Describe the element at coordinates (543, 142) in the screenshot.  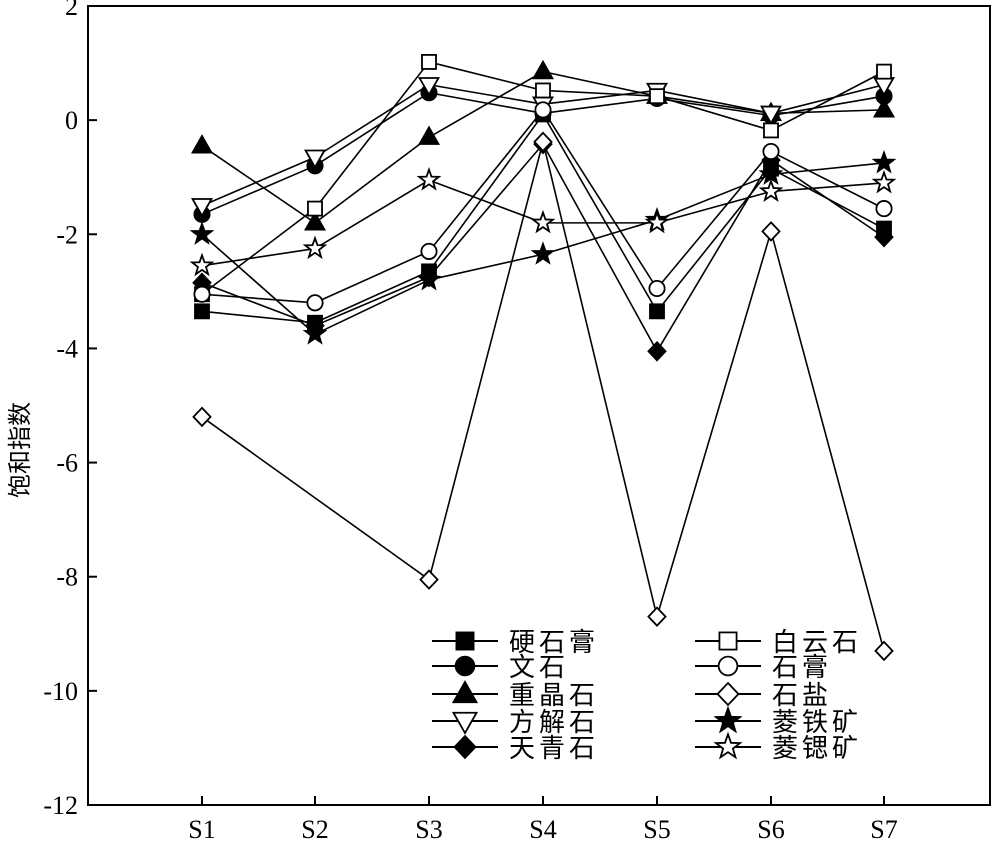
I see `series-8-point-s4` at that location.